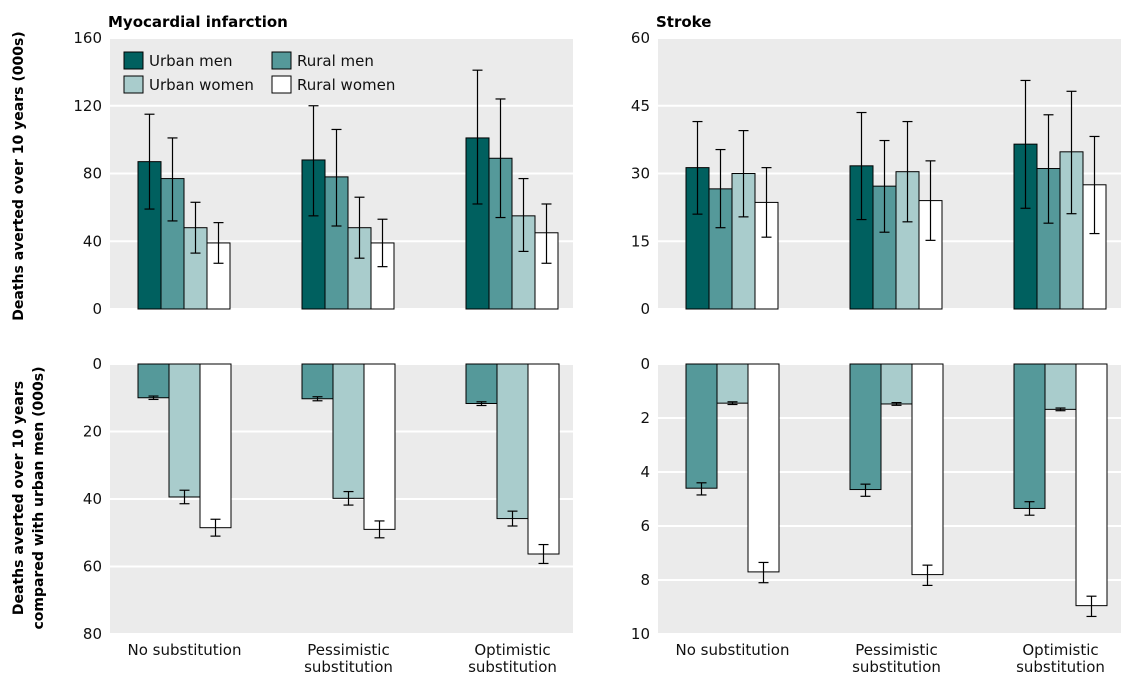  Describe the element at coordinates (92, 432) in the screenshot. I see `y-tick-label: 20` at that location.